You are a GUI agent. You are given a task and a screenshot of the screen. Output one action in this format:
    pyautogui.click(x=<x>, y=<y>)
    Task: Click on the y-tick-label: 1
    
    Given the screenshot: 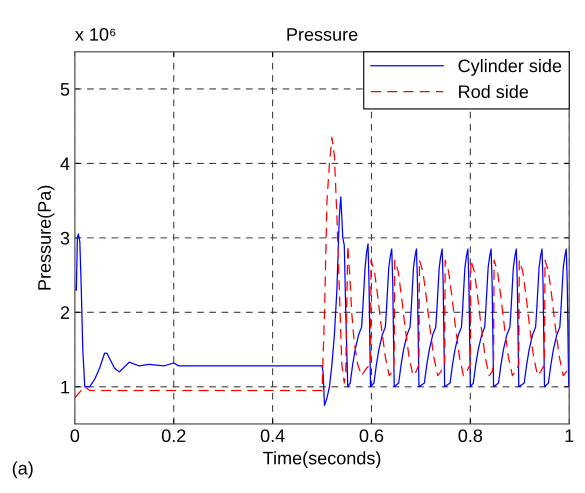 What is the action you would take?
    pyautogui.click(x=65, y=387)
    